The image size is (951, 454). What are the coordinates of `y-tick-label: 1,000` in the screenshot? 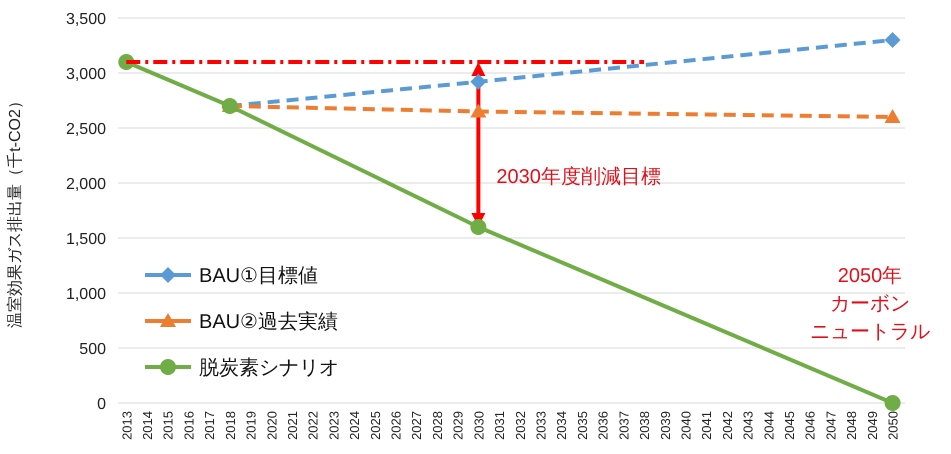 It's located at (86, 294).